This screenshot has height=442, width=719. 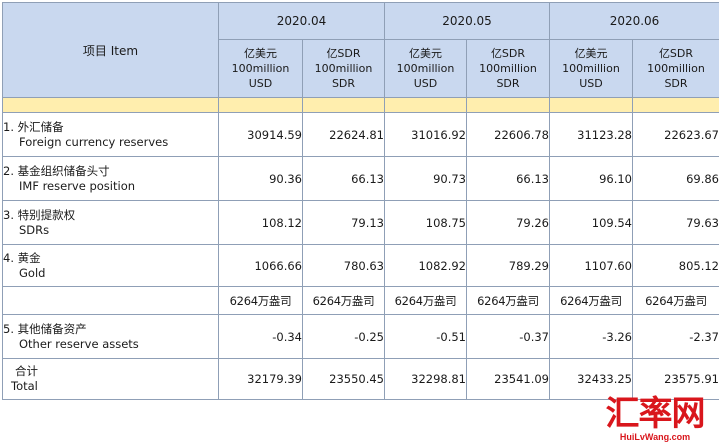 I want to click on value-cell: 1107.60, so click(x=591, y=266).